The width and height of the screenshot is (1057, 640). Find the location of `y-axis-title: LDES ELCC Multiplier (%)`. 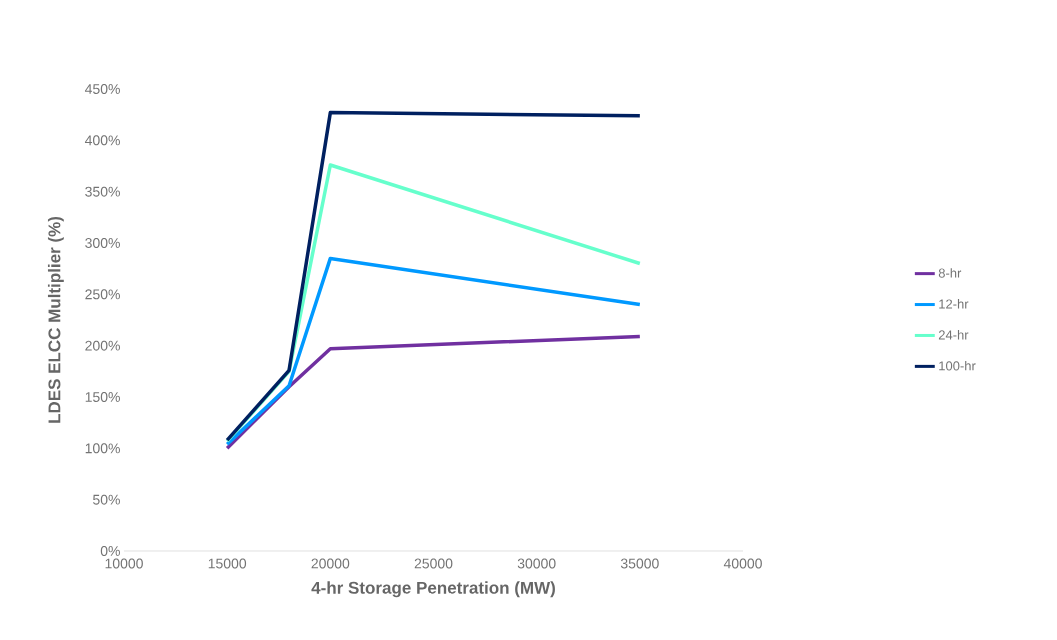

y-axis-title: LDES ELCC Multiplier (%) is located at coordinates (55, 319).